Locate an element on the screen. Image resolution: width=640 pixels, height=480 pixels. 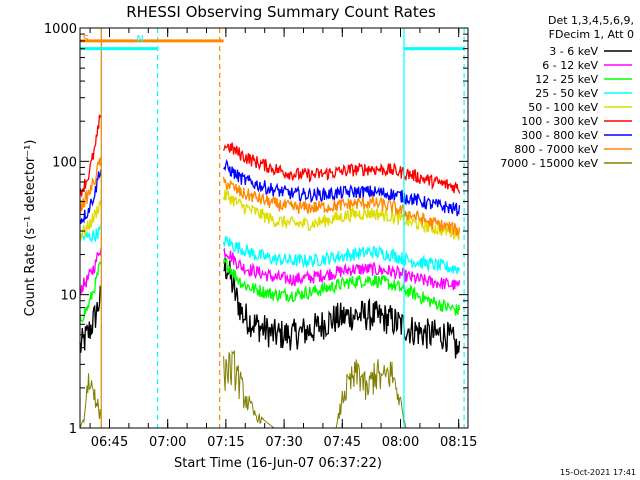
legend-label-300-800-kev: 300 - 800 keV is located at coordinates (559, 135).